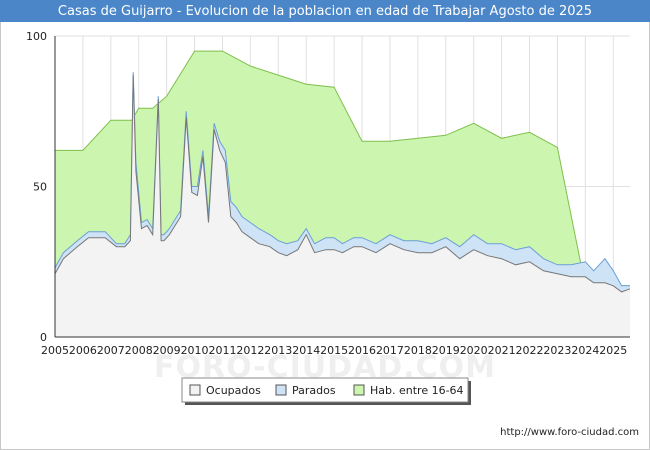 Image resolution: width=650 pixels, height=450 pixels. I want to click on x-tick-label: 2021, so click(502, 350).